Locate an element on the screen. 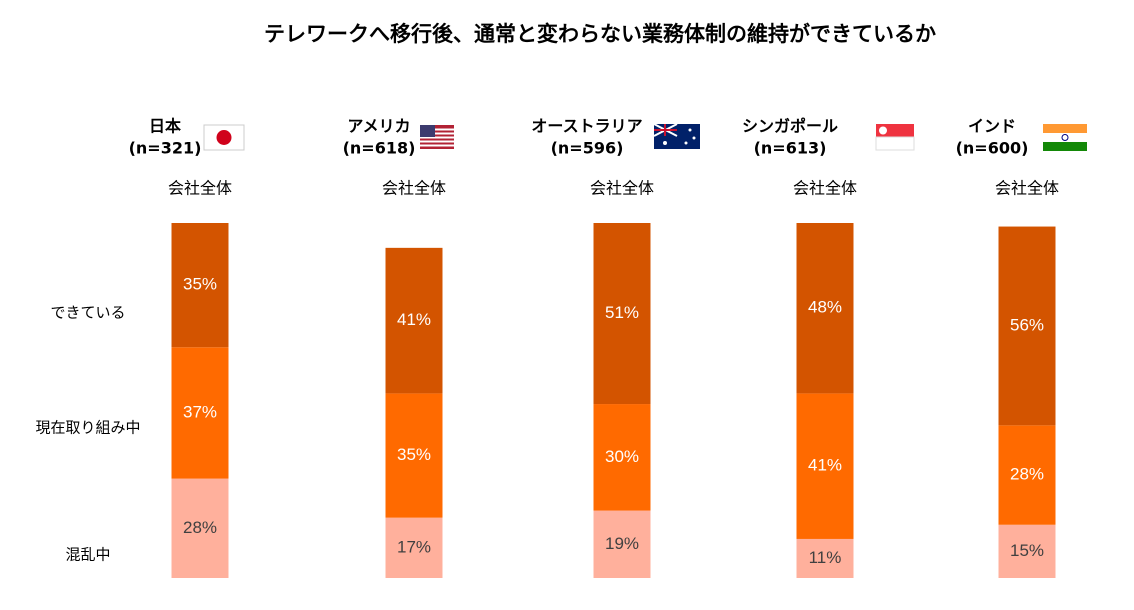 The image size is (1134, 610). sample-size: (n=600) is located at coordinates (992, 148).